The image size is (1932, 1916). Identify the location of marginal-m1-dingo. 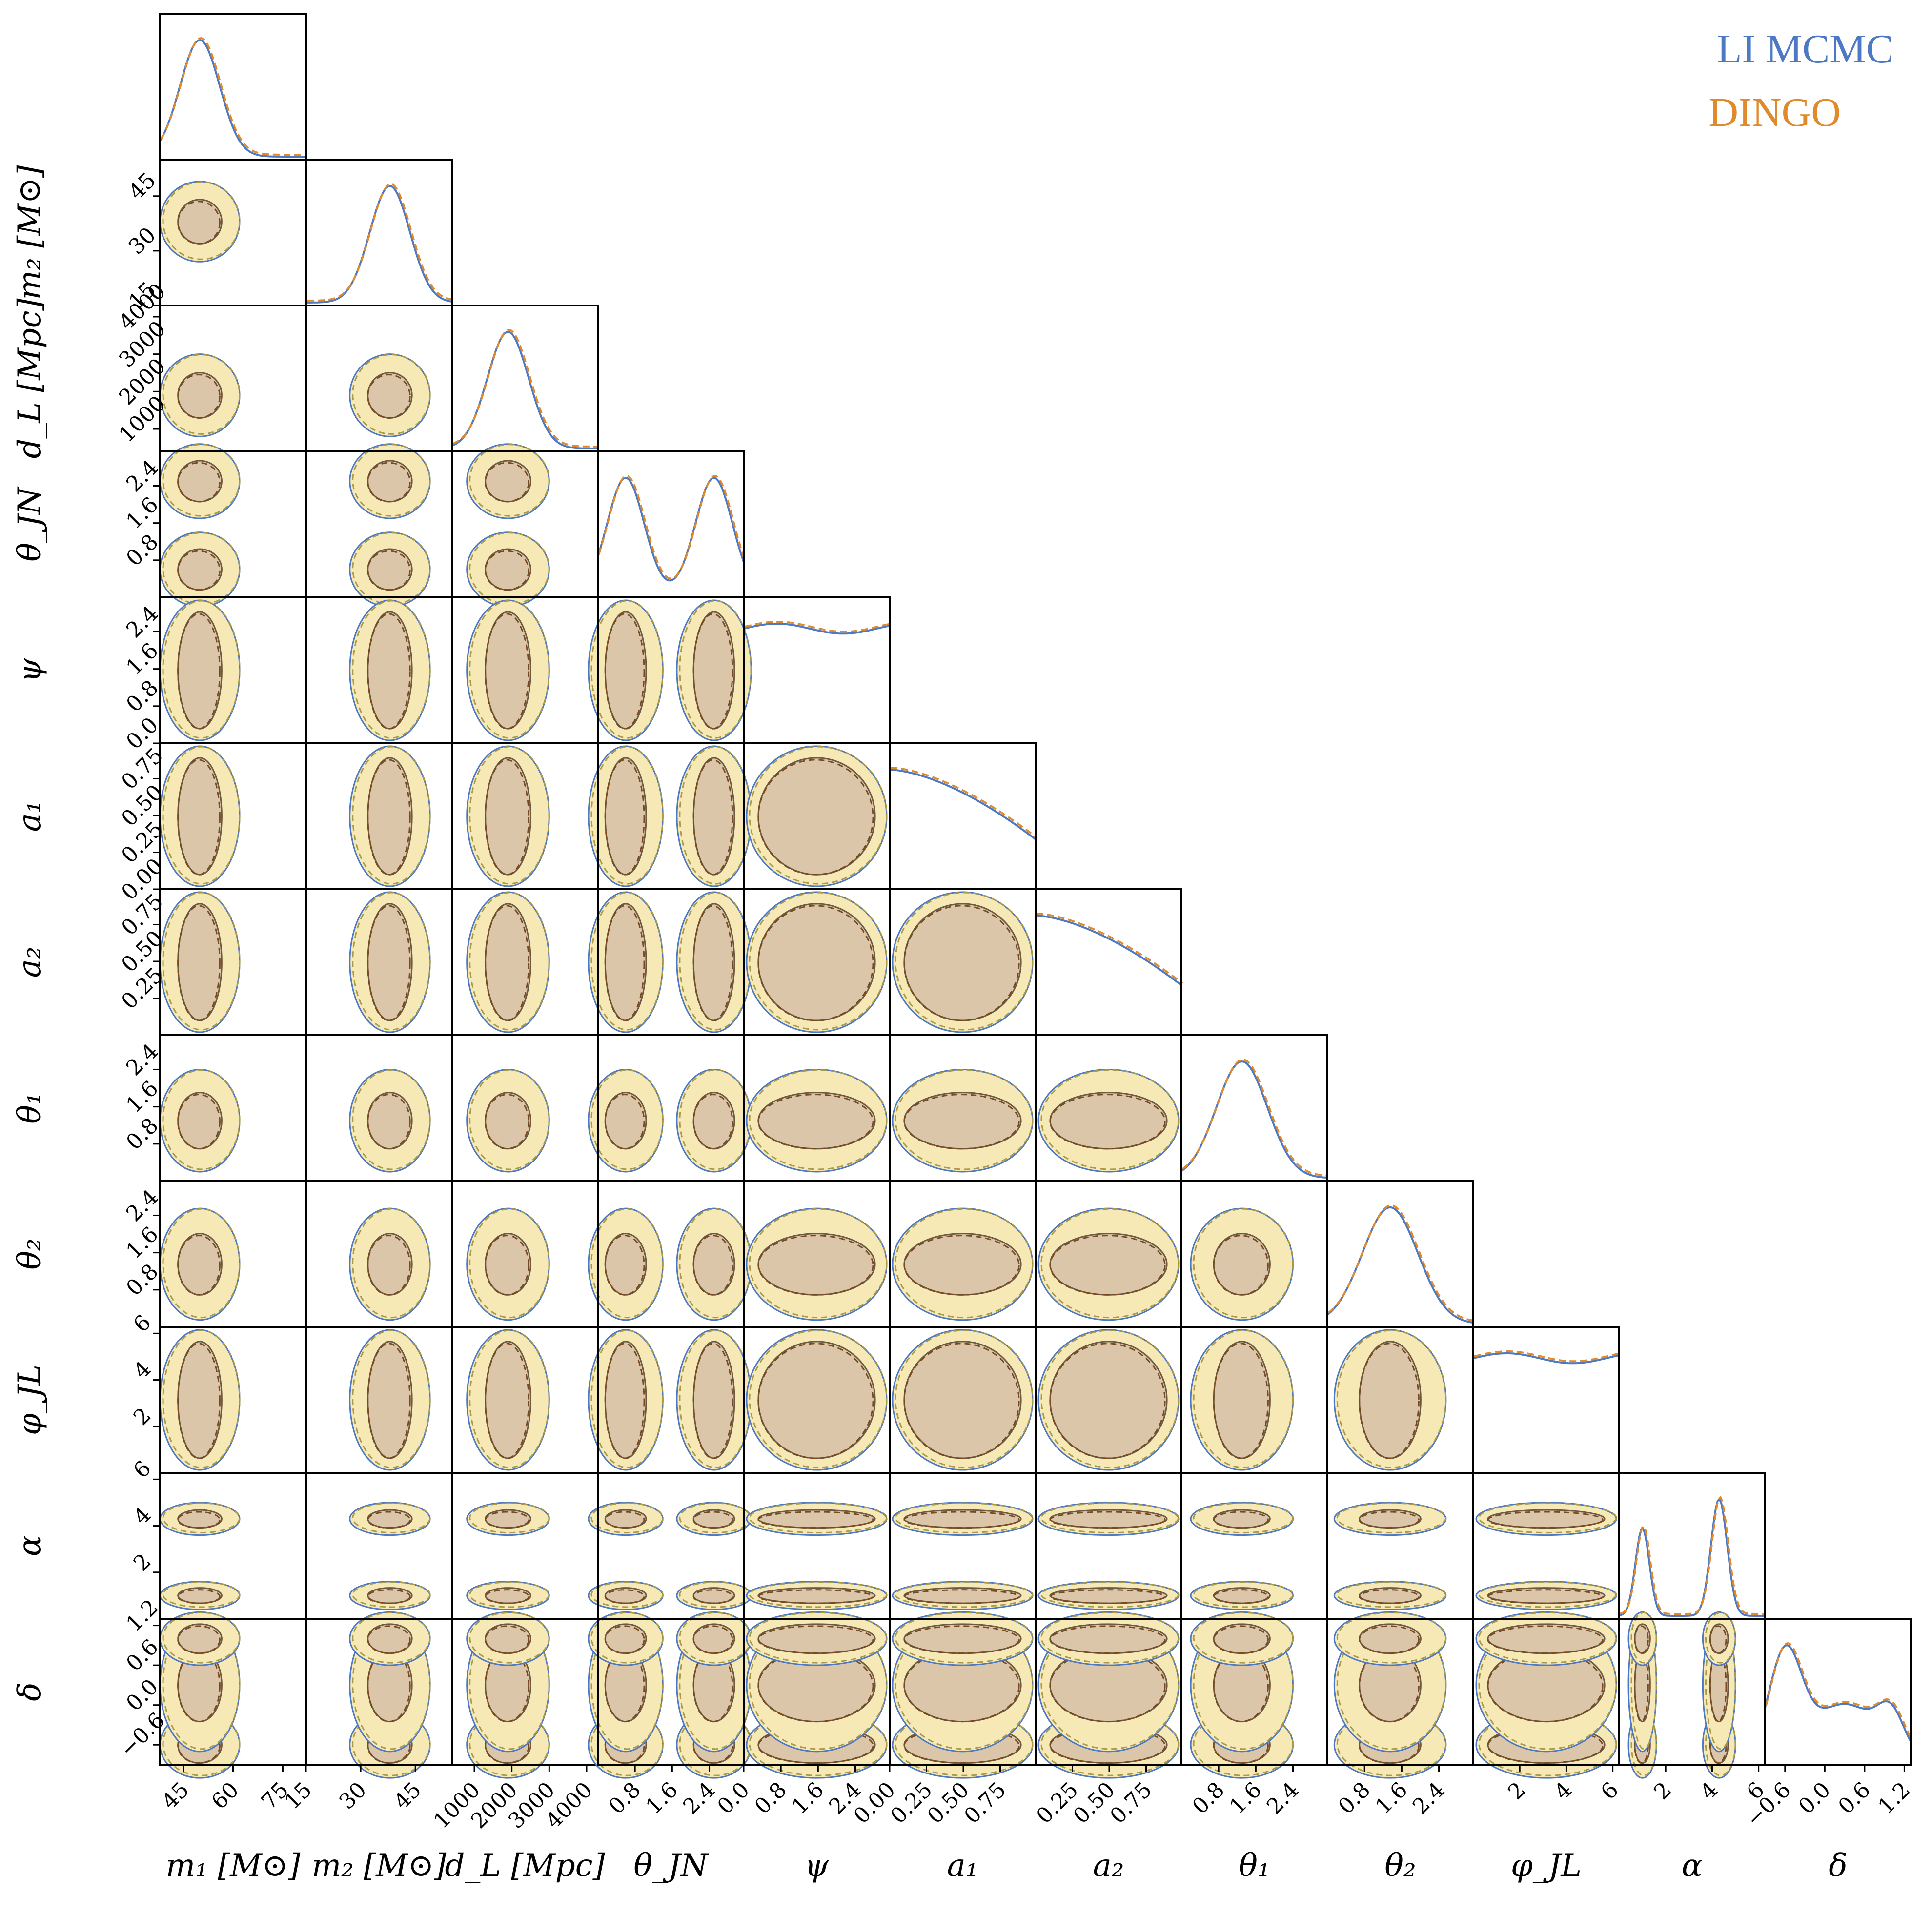
(233, 97).